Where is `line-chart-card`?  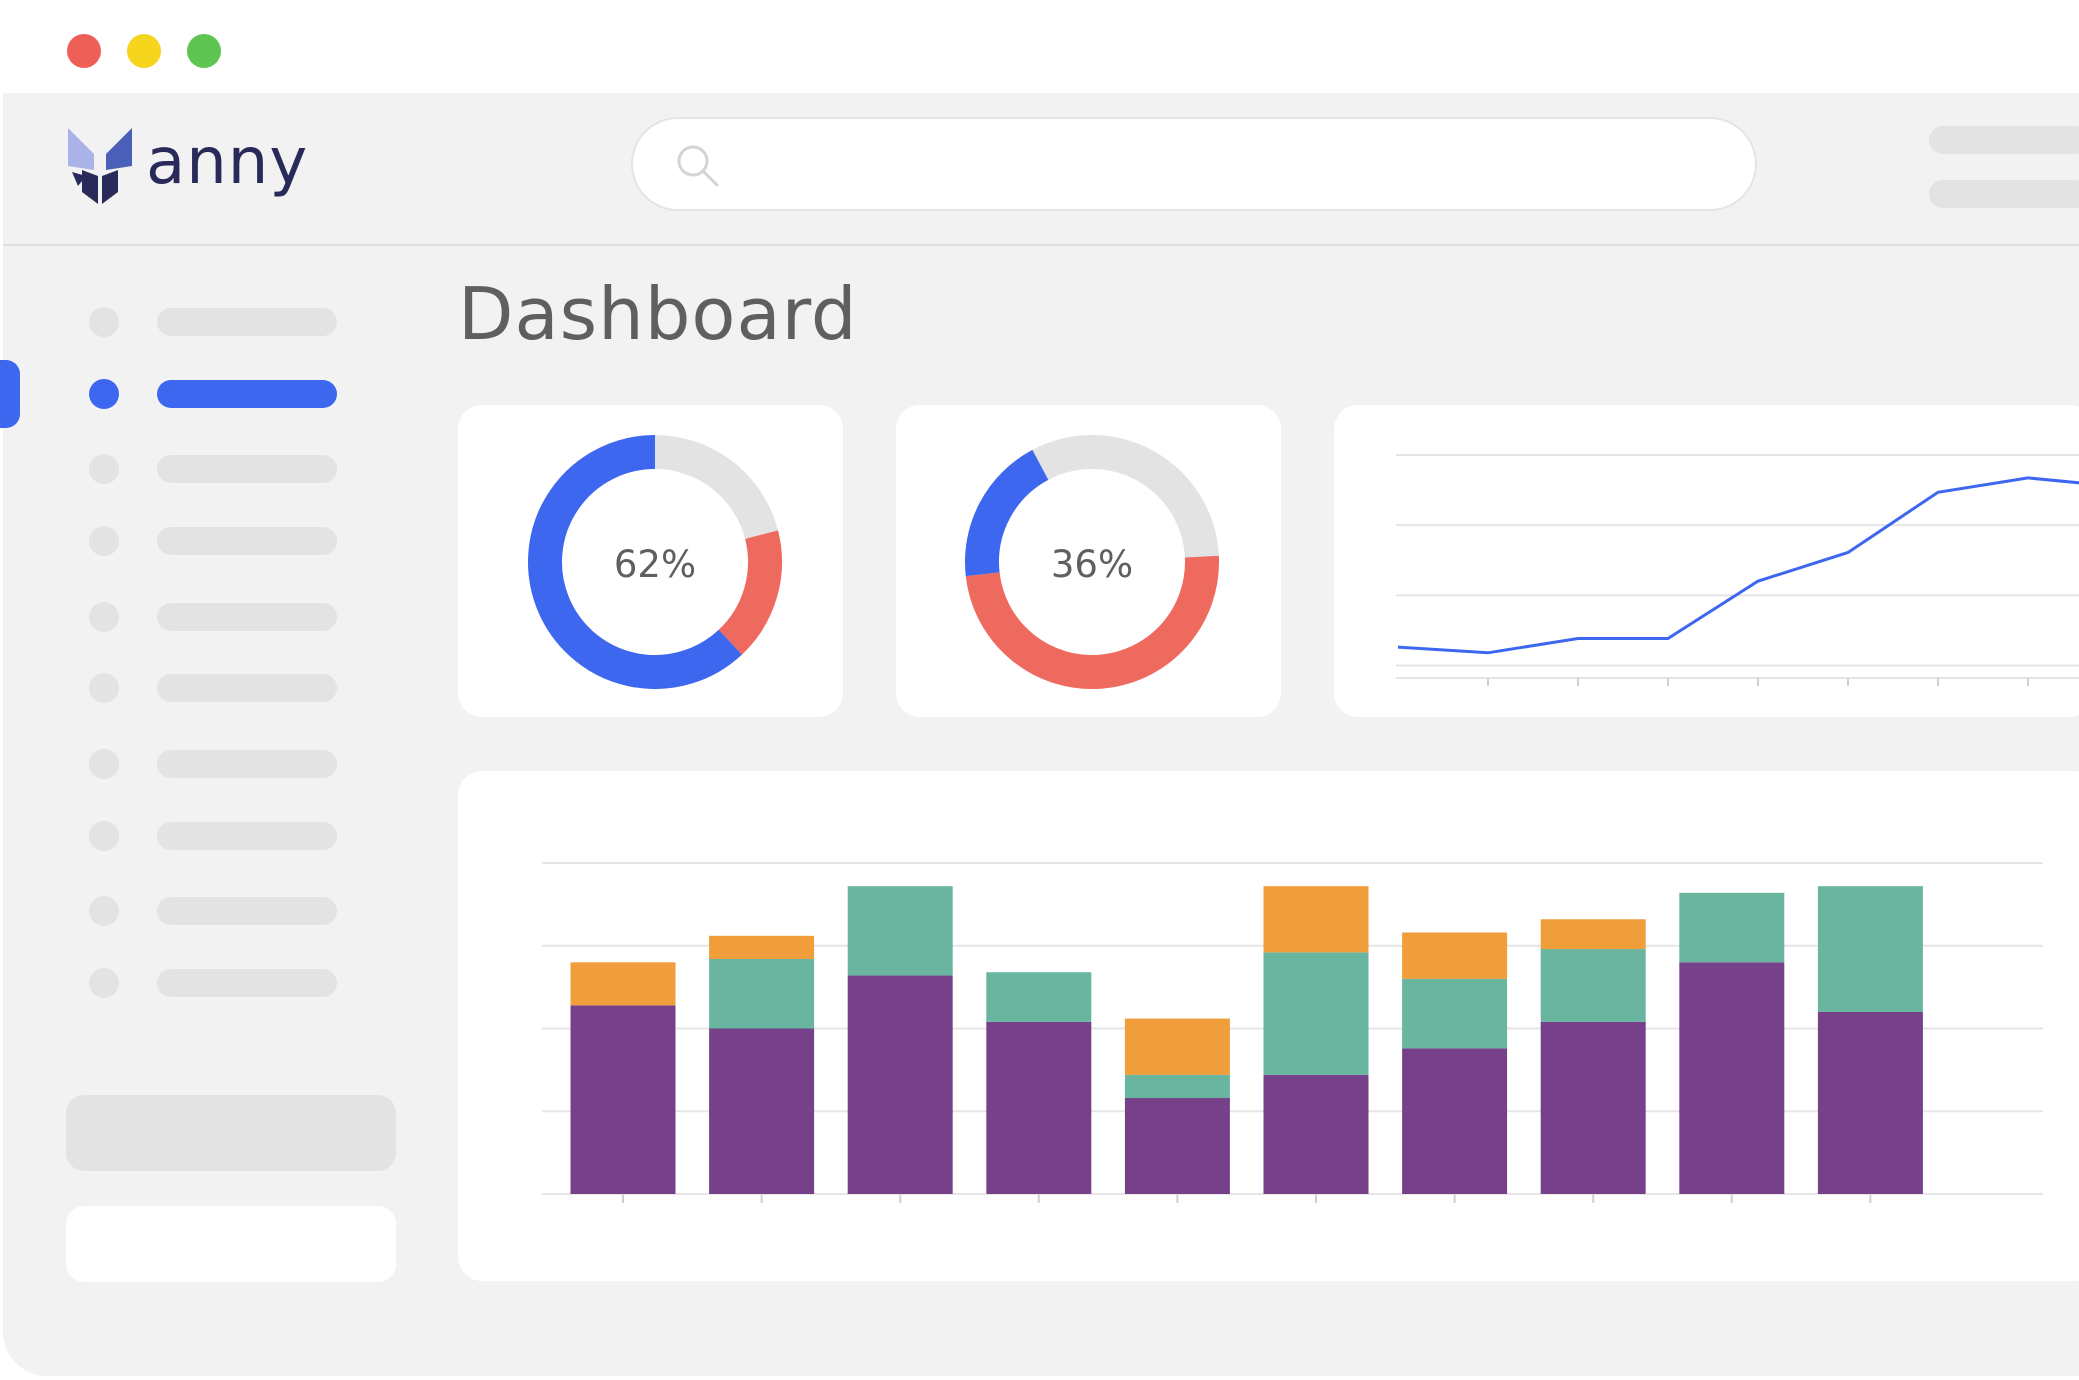
line-chart-card is located at coordinates (1706, 561).